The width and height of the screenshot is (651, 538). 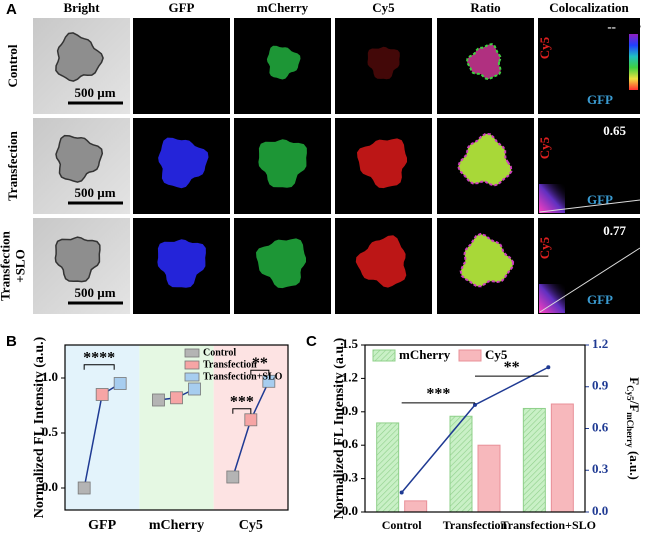 What do you see at coordinates (350, 343) in the screenshot?
I see `y-tick-label: 1.5` at bounding box center [350, 343].